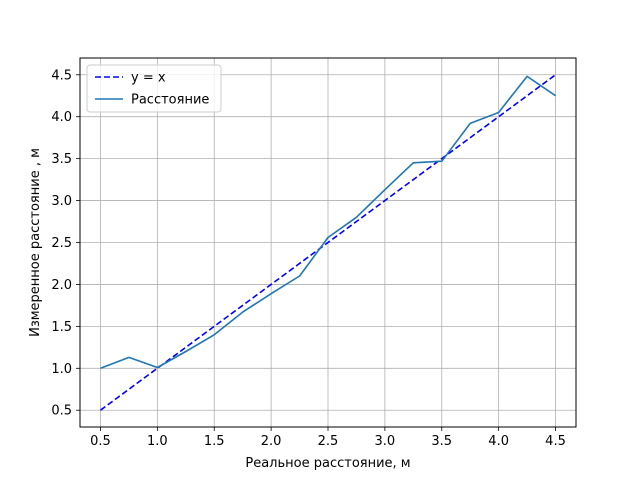  Describe the element at coordinates (385, 441) in the screenshot. I see `x-tick-label: 3.0` at that location.